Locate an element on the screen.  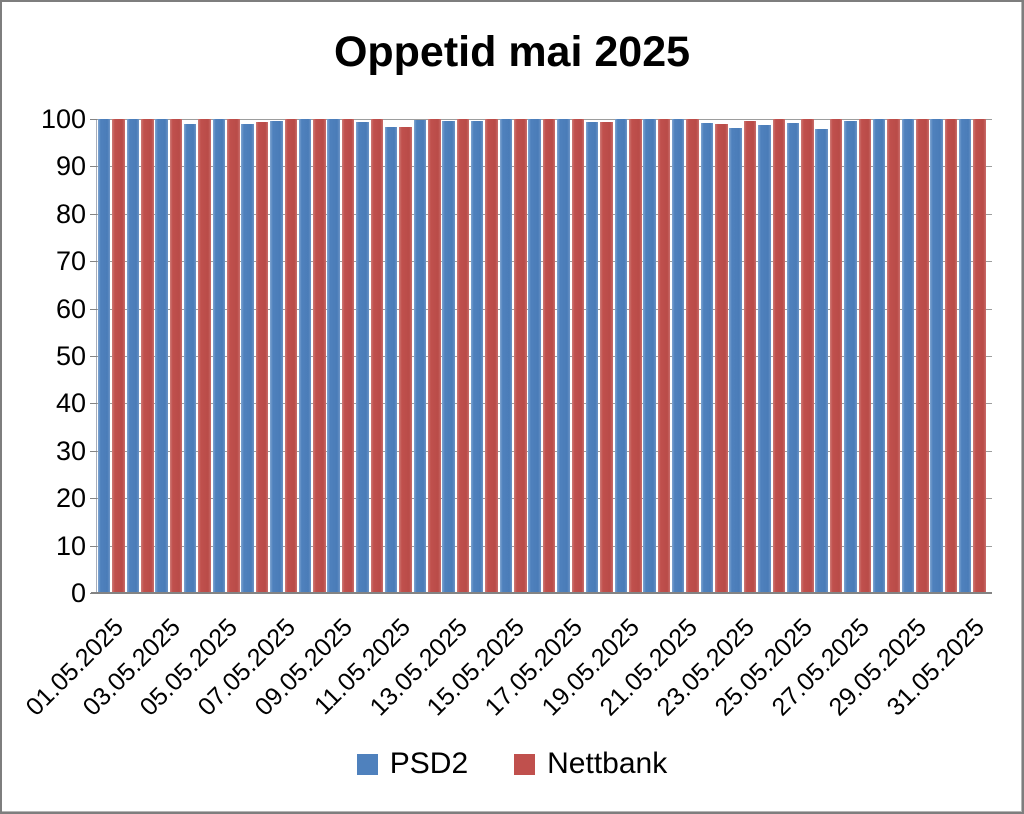
legend-label-psd2: PSD2 is located at coordinates (429, 763).